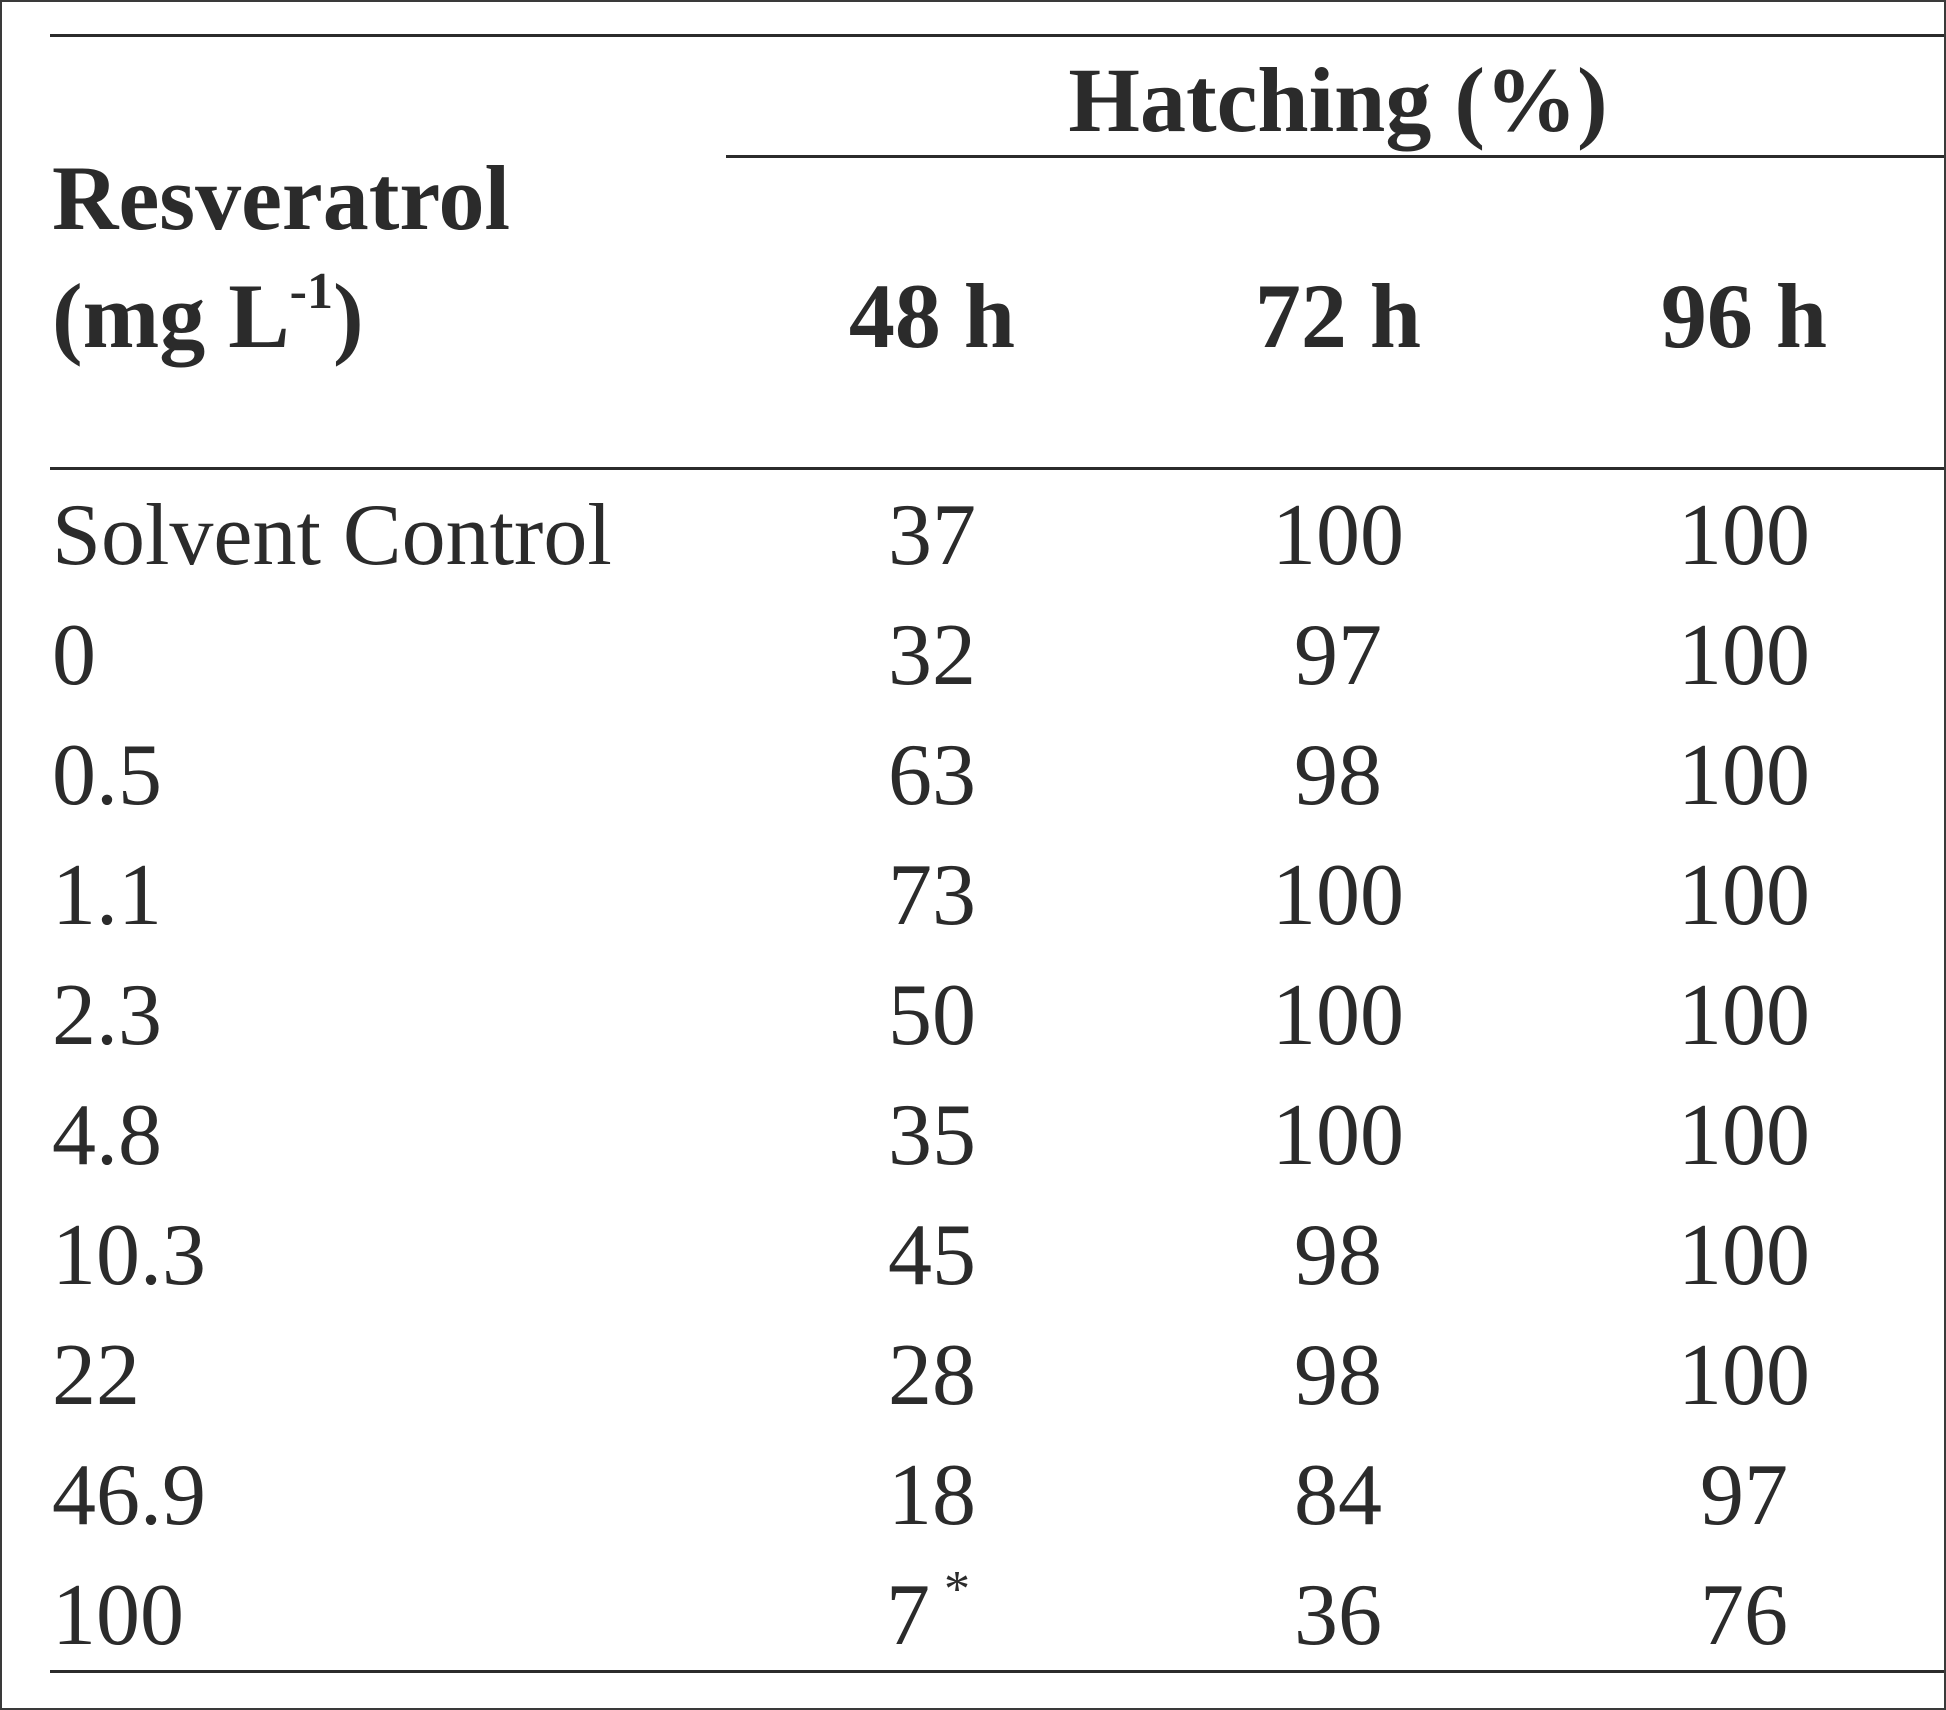 This screenshot has height=1710, width=1946. Describe the element at coordinates (281, 198) in the screenshot. I see `row-header-line1: Resveratrol` at that location.